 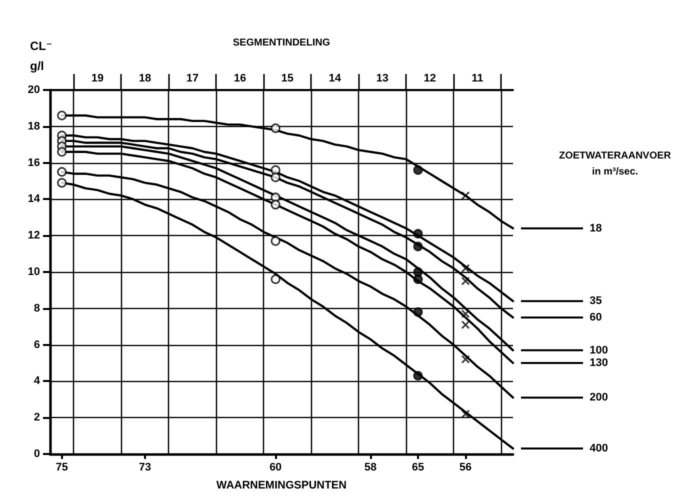 What do you see at coordinates (34, 126) in the screenshot?
I see `y-tick-label: 18` at bounding box center [34, 126].